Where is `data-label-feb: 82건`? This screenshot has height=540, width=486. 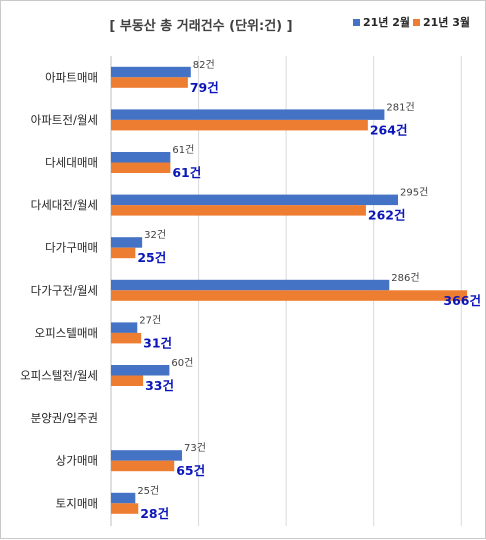
data-label-feb: 82건 is located at coordinates (204, 65).